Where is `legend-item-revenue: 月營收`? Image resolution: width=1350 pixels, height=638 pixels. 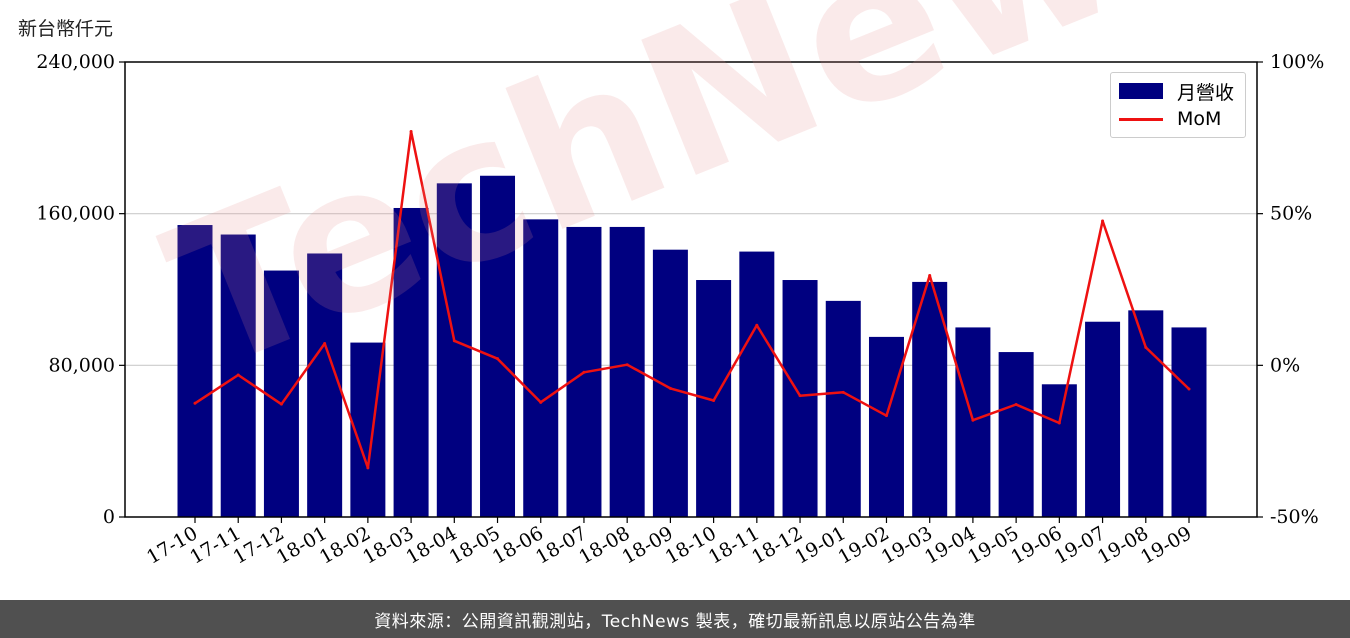
legend-item-revenue: 月營收 is located at coordinates (1177, 91).